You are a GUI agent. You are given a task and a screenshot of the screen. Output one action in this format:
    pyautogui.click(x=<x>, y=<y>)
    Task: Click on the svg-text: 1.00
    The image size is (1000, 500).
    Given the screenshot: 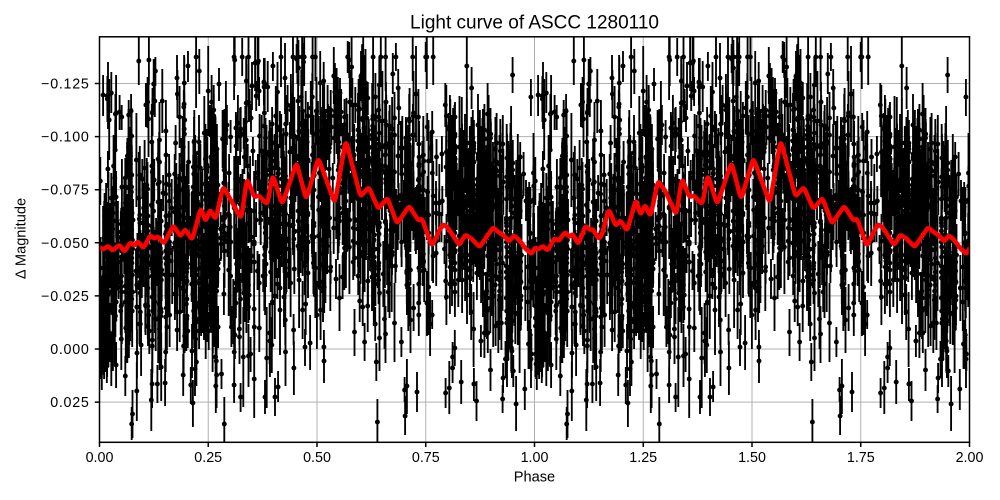 What is the action you would take?
    pyautogui.click(x=535, y=458)
    